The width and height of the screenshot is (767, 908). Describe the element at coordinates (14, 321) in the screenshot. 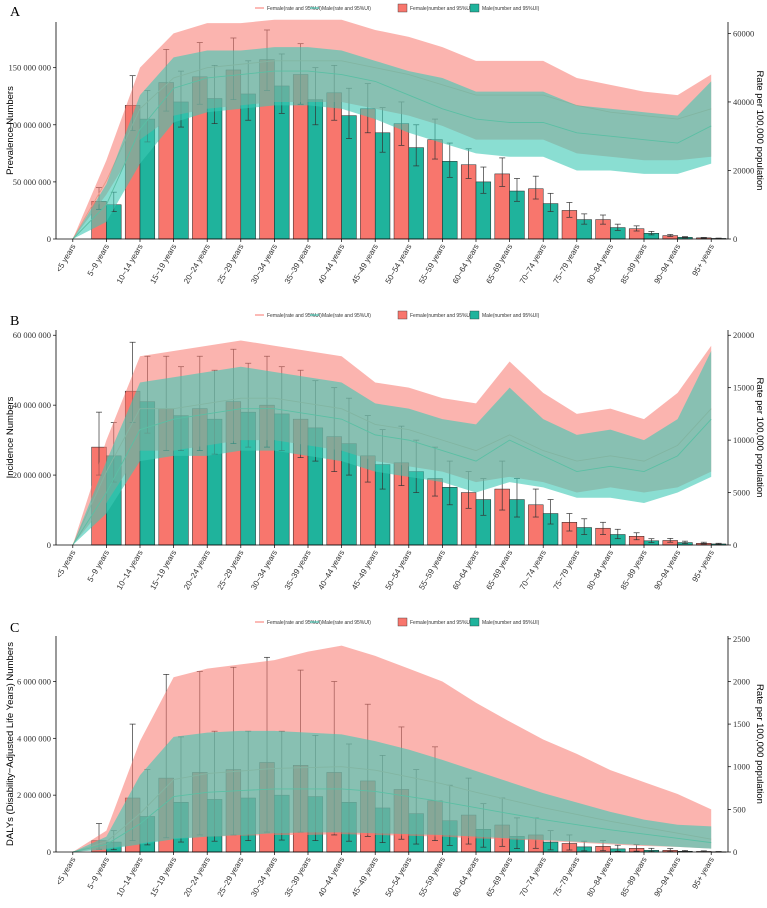

I see `panel-letter: B` at that location.